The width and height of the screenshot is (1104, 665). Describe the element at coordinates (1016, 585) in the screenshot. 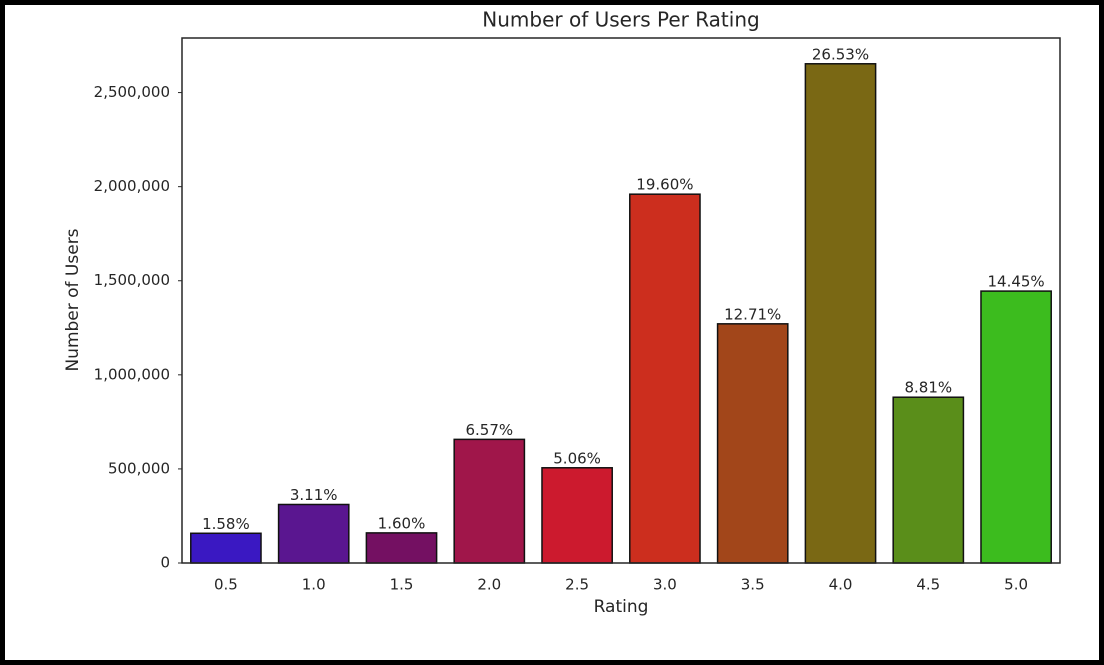

I see `x-tick-label: 5.0` at that location.